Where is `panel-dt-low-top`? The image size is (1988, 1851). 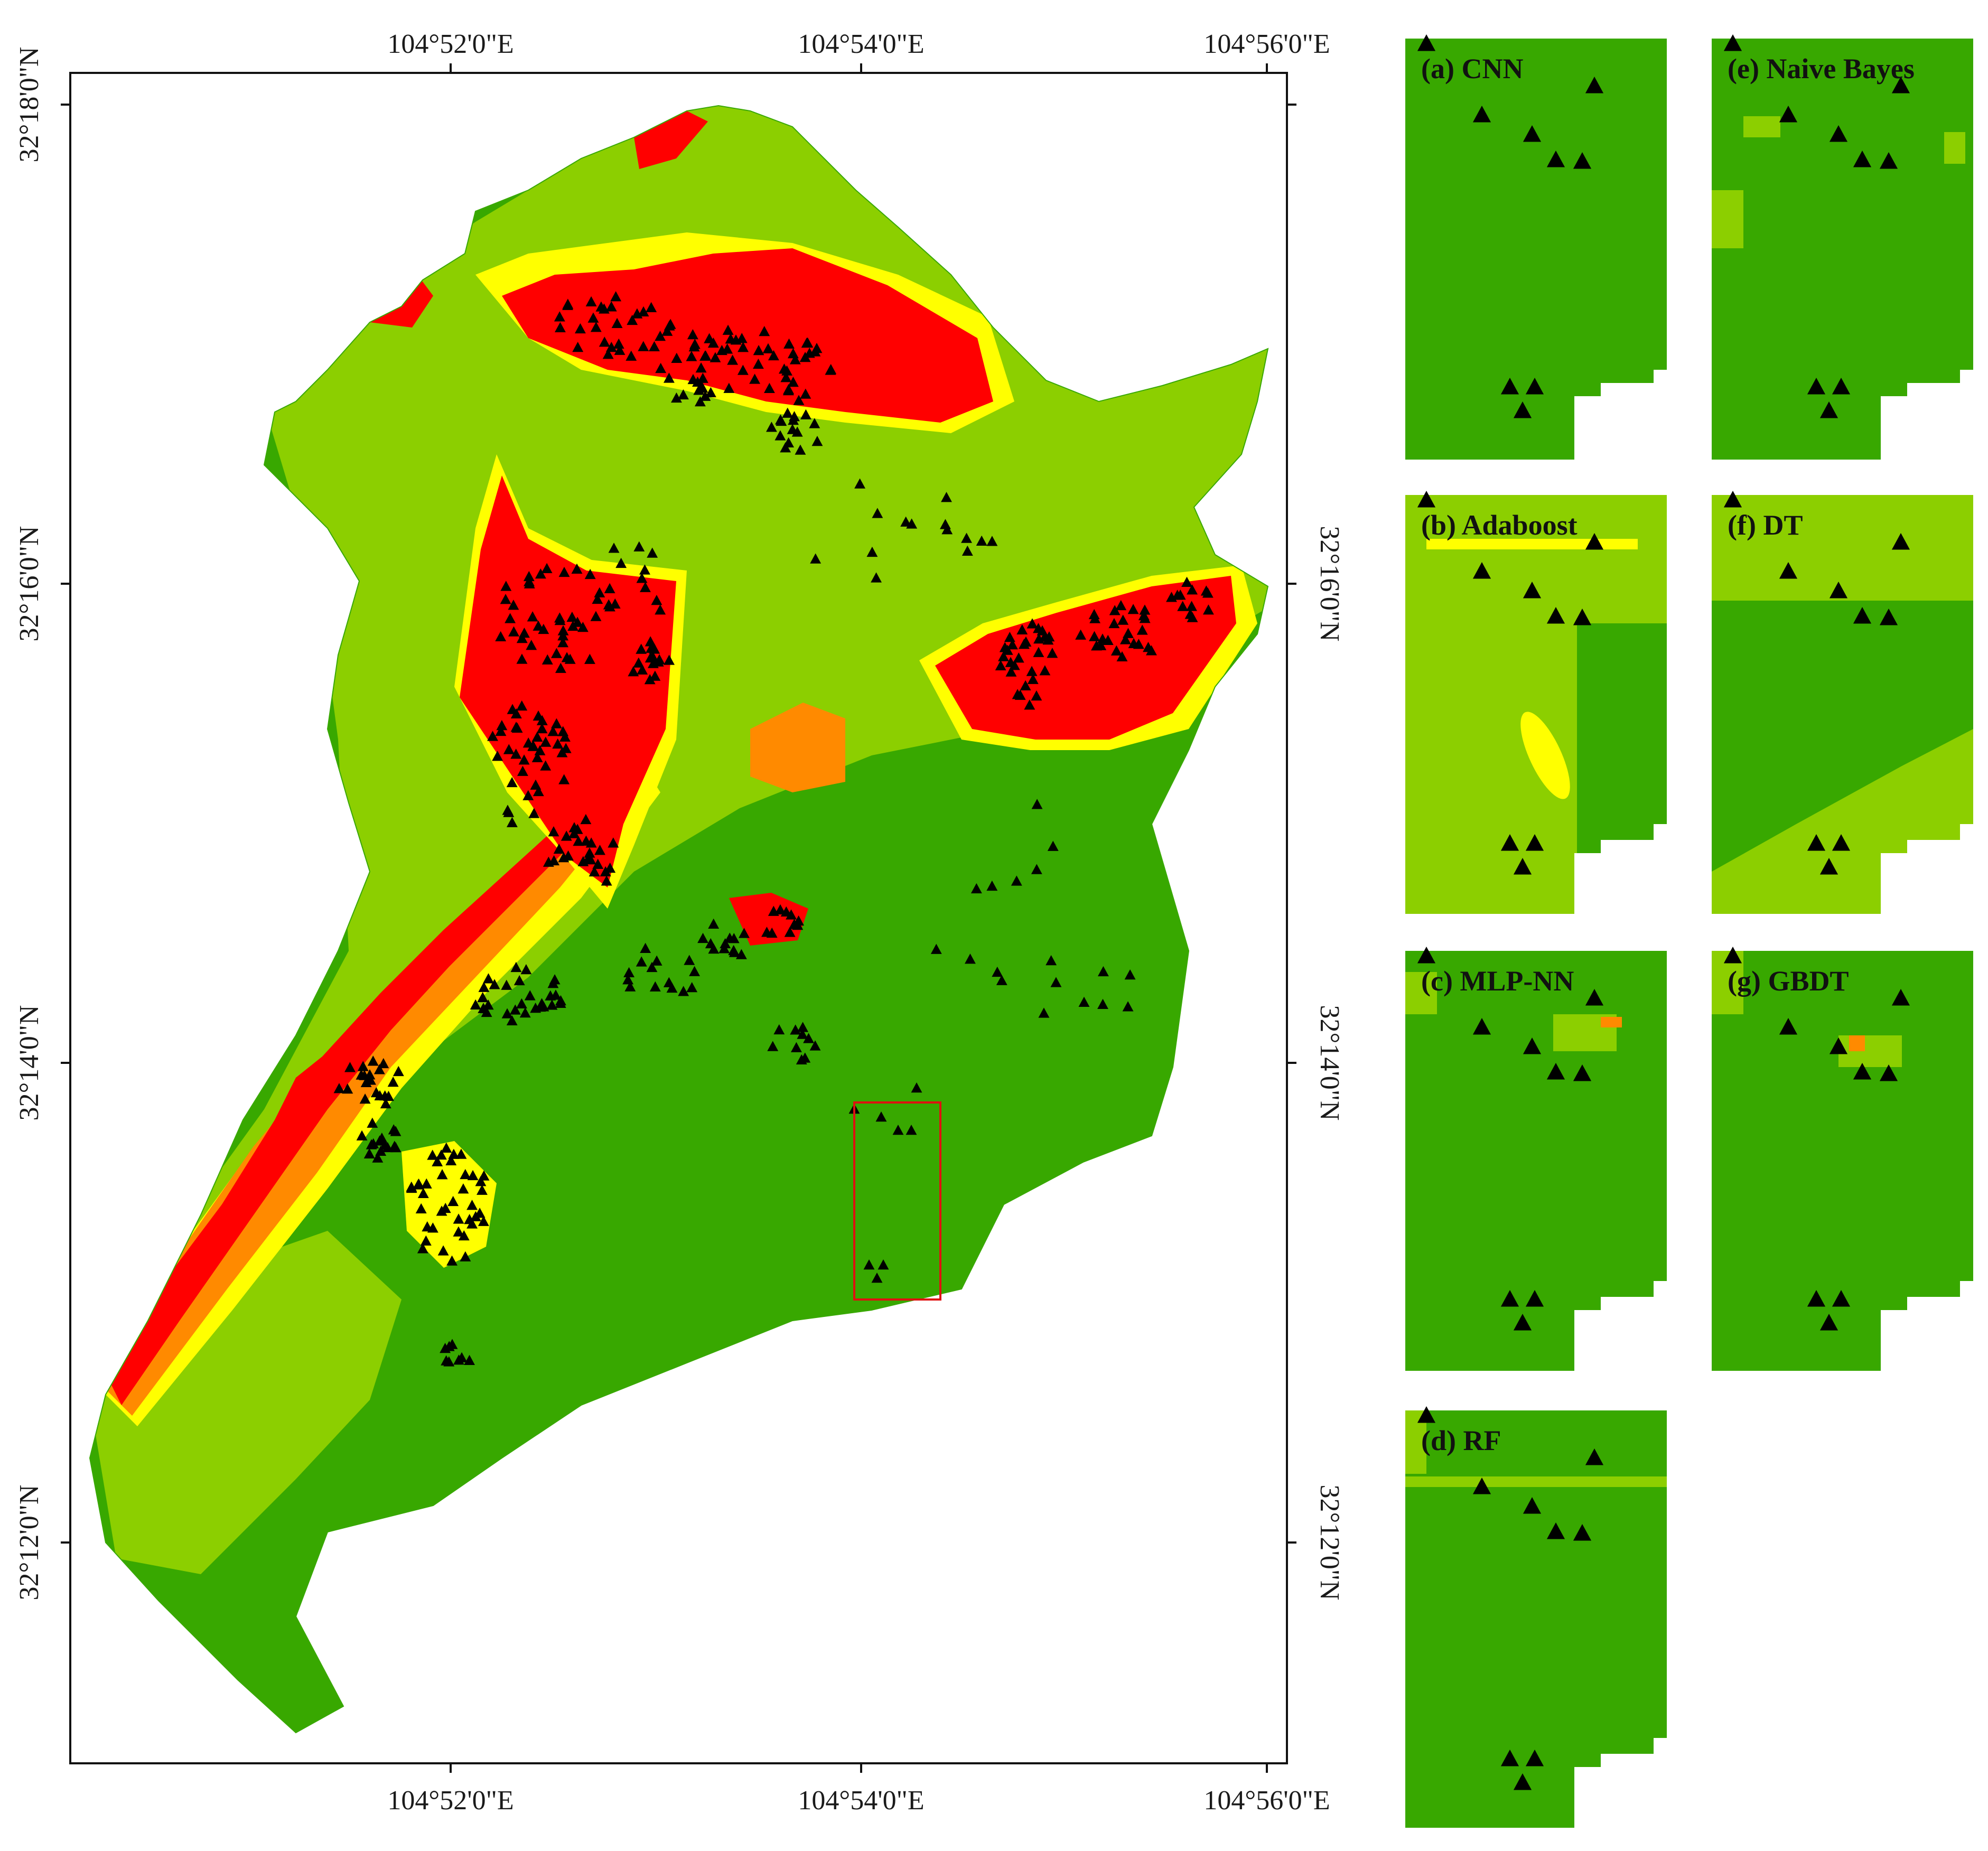
panel-dt-low-top is located at coordinates (1842, 548).